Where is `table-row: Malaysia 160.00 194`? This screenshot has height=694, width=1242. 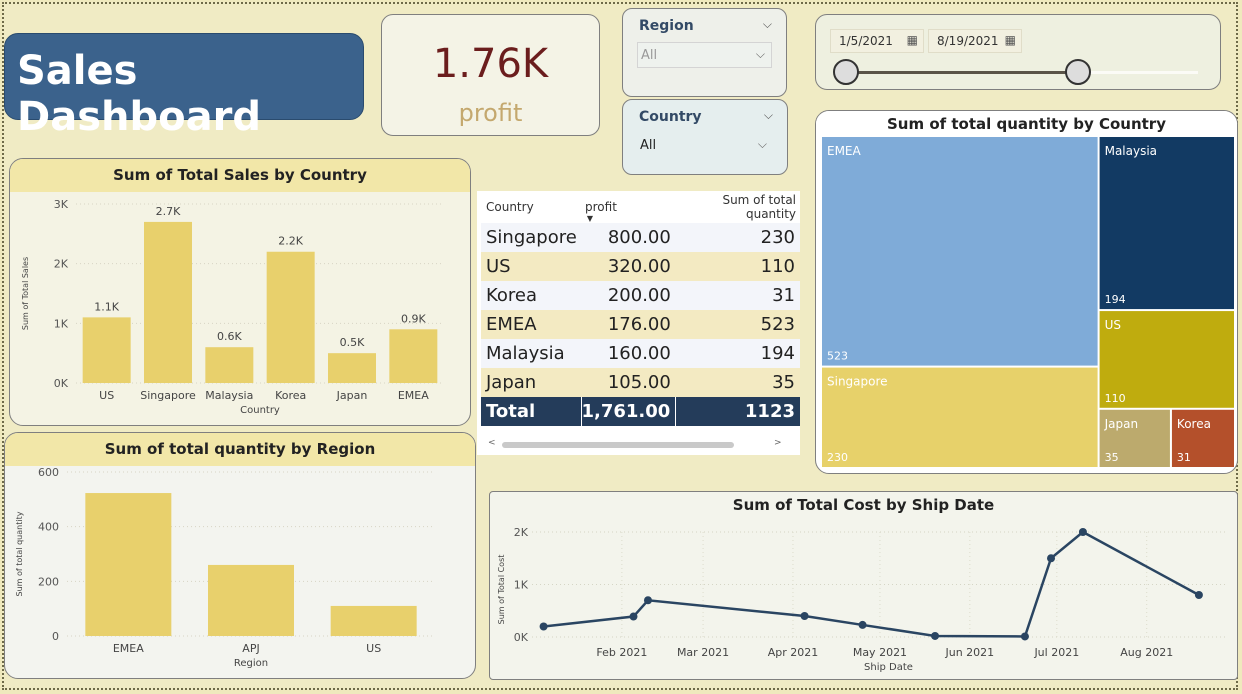
table-row: Malaysia 160.00 194 is located at coordinates (640, 353).